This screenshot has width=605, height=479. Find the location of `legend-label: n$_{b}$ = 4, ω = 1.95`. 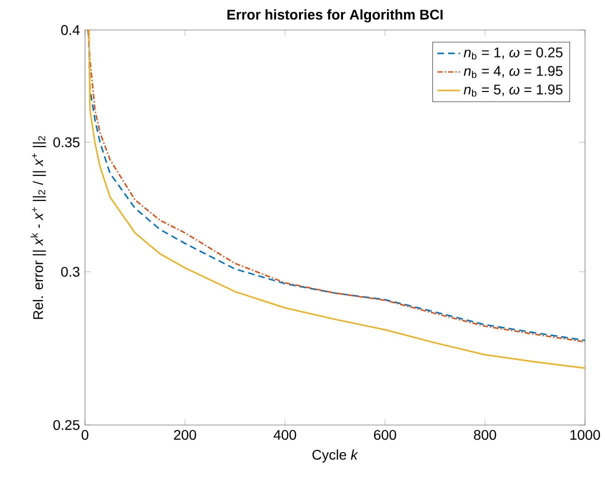

legend-label: n$_{b}$ = 4, ω = 1.95 is located at coordinates (513, 72).